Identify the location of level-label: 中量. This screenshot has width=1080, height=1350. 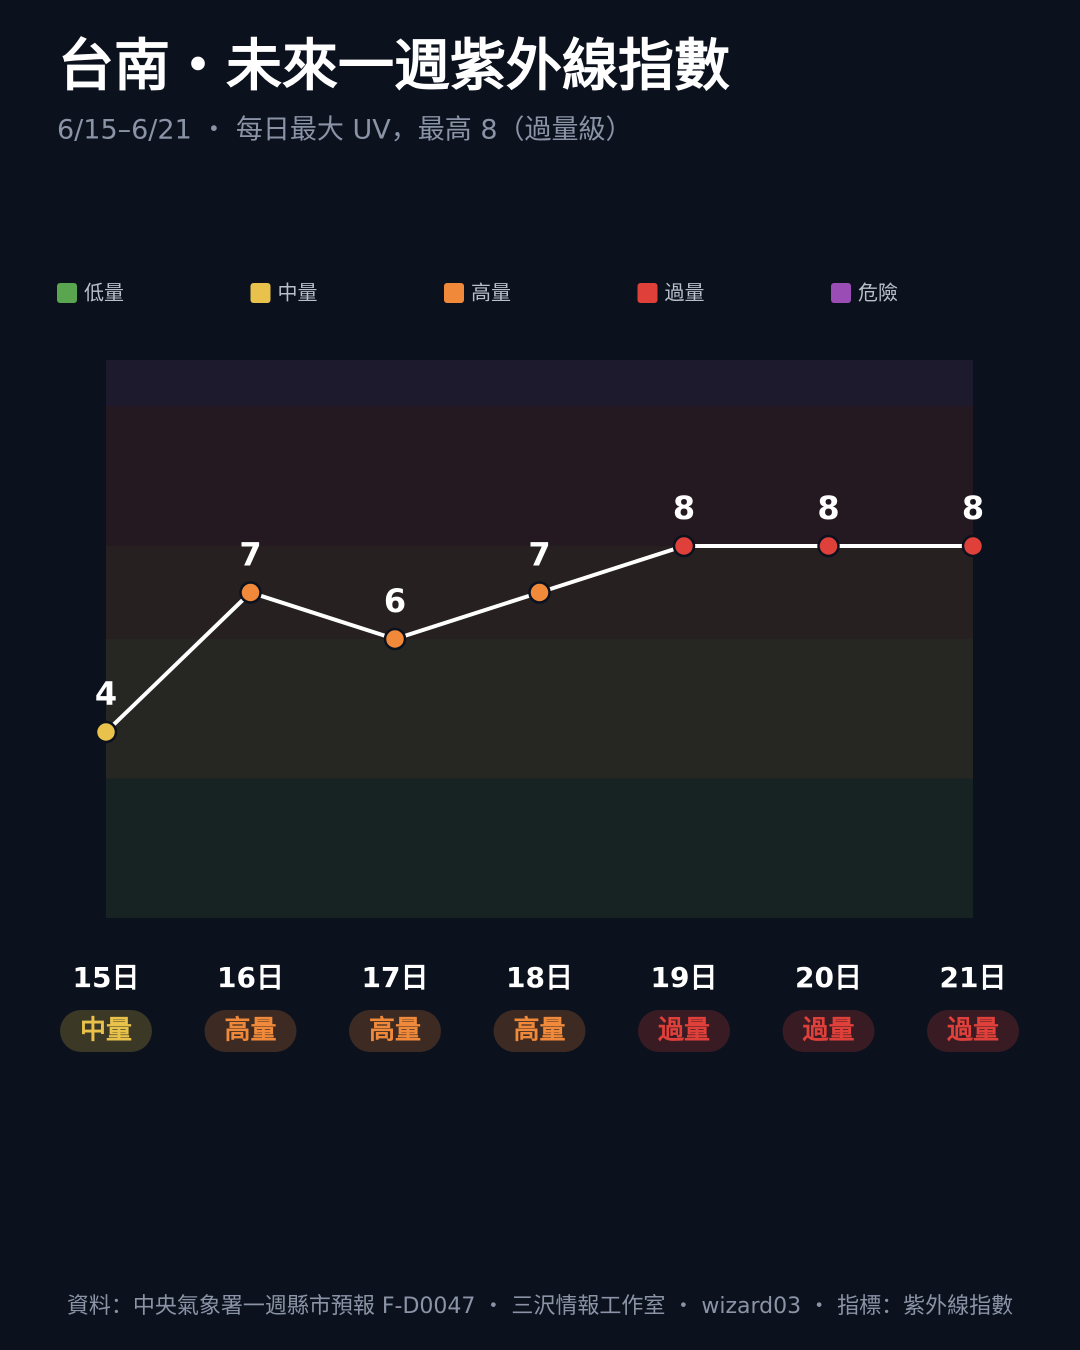
(106, 1031).